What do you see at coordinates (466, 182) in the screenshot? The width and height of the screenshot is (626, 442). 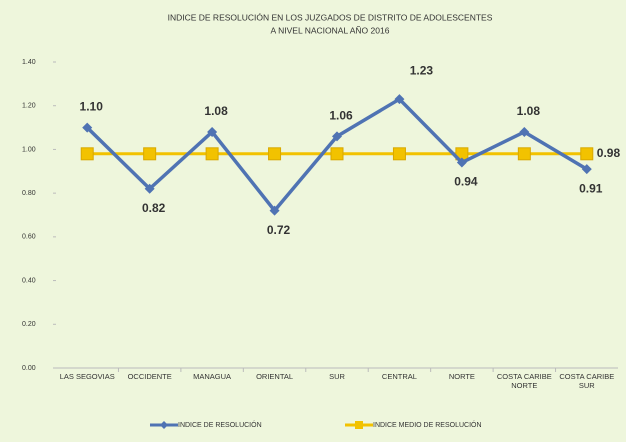 I see `value-label: 0.94` at bounding box center [466, 182].